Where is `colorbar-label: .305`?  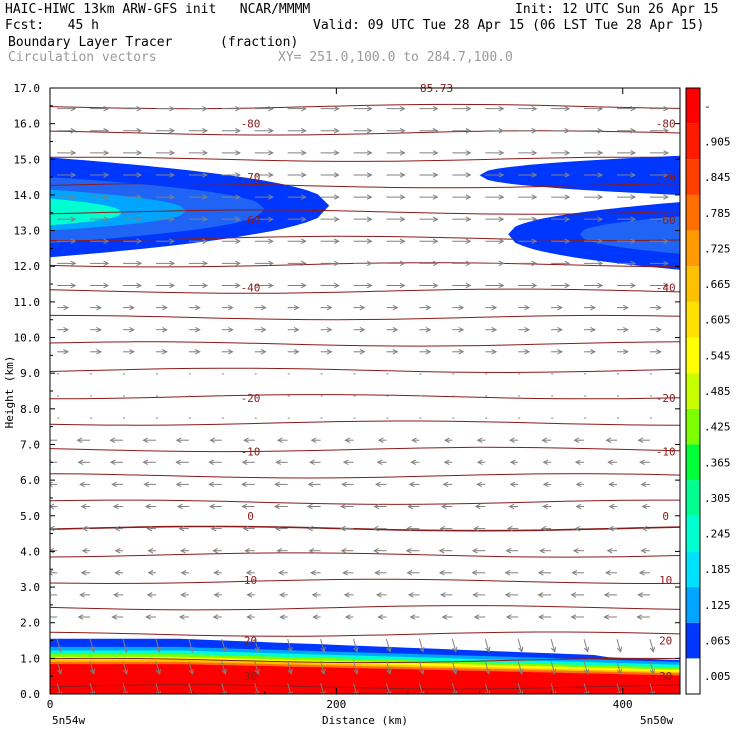
colorbar-label: .305 is located at coordinates (717, 498).